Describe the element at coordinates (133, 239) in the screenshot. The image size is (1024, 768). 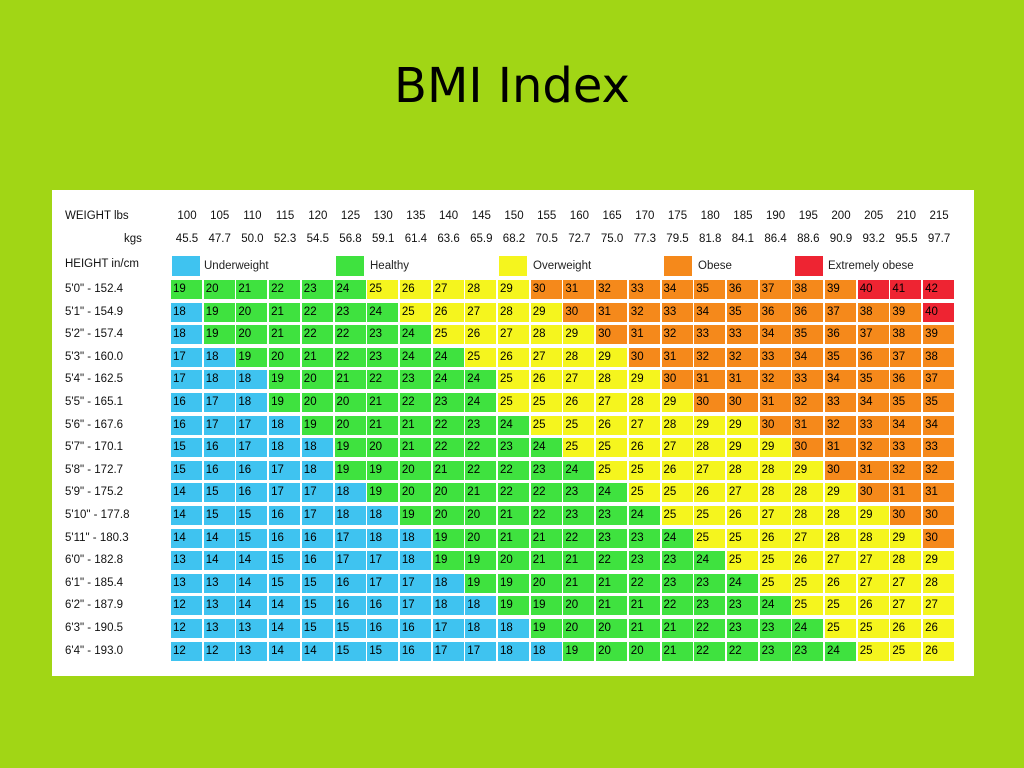
I see `kgs-label: kgs` at that location.